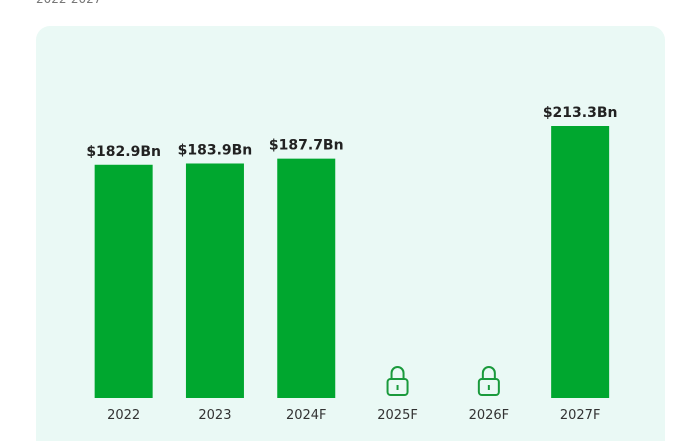 Image resolution: width=700 pixels, height=441 pixels. I want to click on value-label: $183.9Bn, so click(215, 150).